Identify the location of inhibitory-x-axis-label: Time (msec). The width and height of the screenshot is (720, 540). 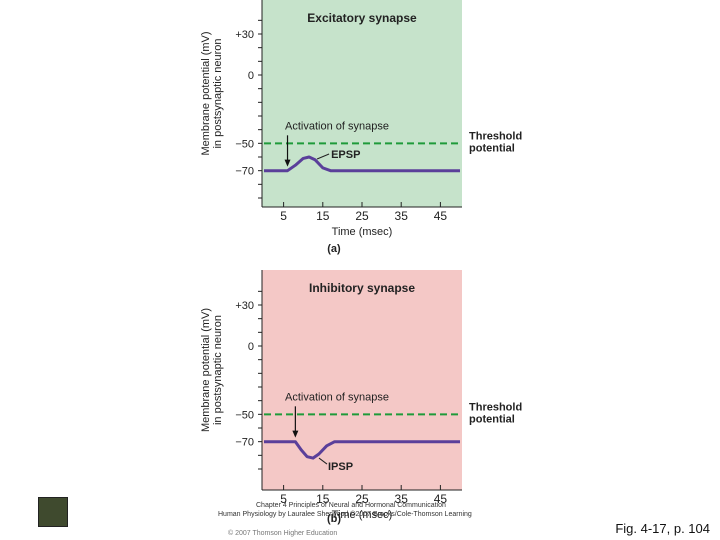
(362, 515).